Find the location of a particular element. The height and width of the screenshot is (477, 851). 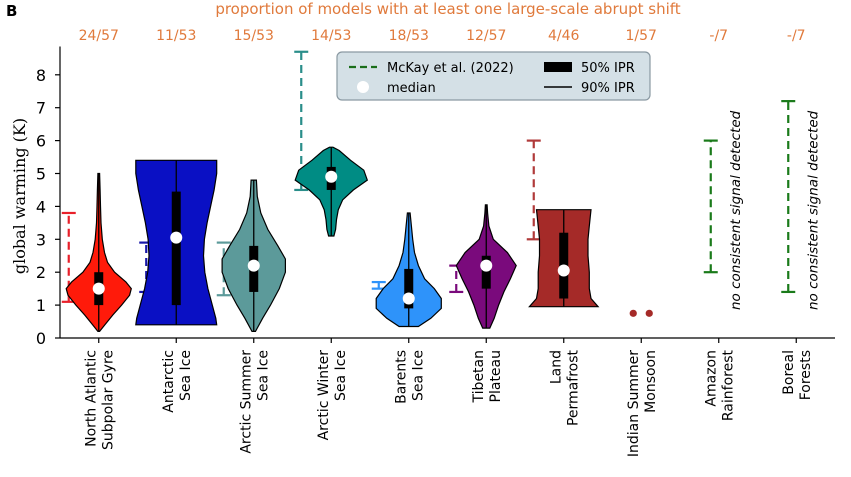

x-tick-label: Arctic Summer Sea Ice is located at coordinates (254, 402).